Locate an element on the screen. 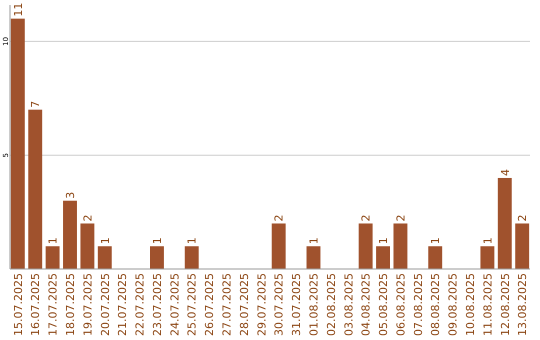 The width and height of the screenshot is (540, 340). x-tick-label: 28.07.2025 is located at coordinates (244, 304).